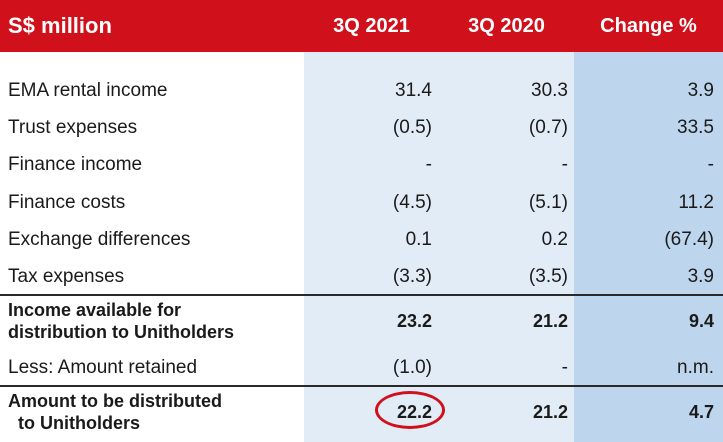 The width and height of the screenshot is (723, 442). Describe the element at coordinates (361, 127) in the screenshot. I see `table-row: Trust expenses (0.5) (0.7) 33.5` at that location.